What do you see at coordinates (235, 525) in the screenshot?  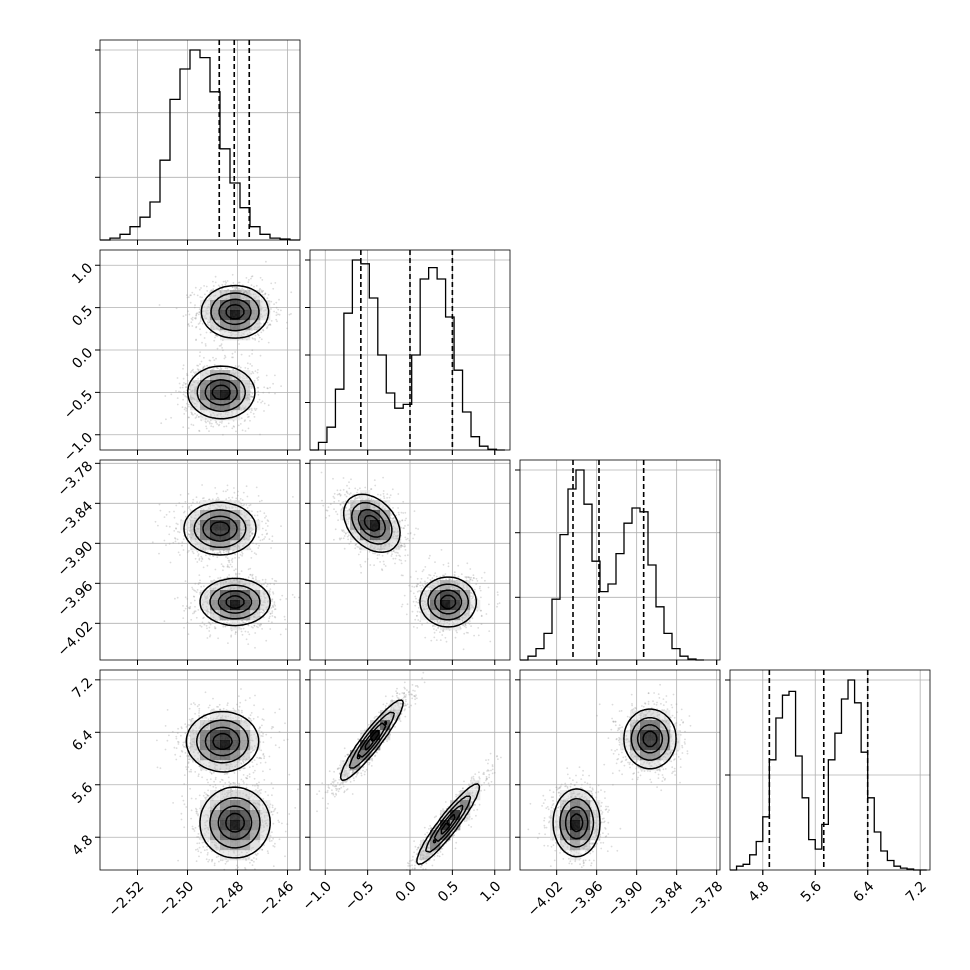 I see `density-cell` at bounding box center [235, 525].